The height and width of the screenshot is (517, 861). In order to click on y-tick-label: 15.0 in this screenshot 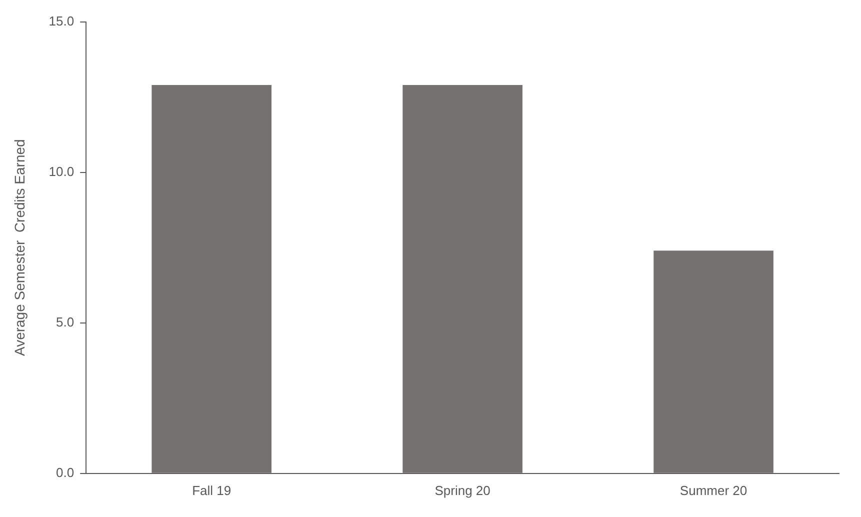, I will do `click(61, 20)`.